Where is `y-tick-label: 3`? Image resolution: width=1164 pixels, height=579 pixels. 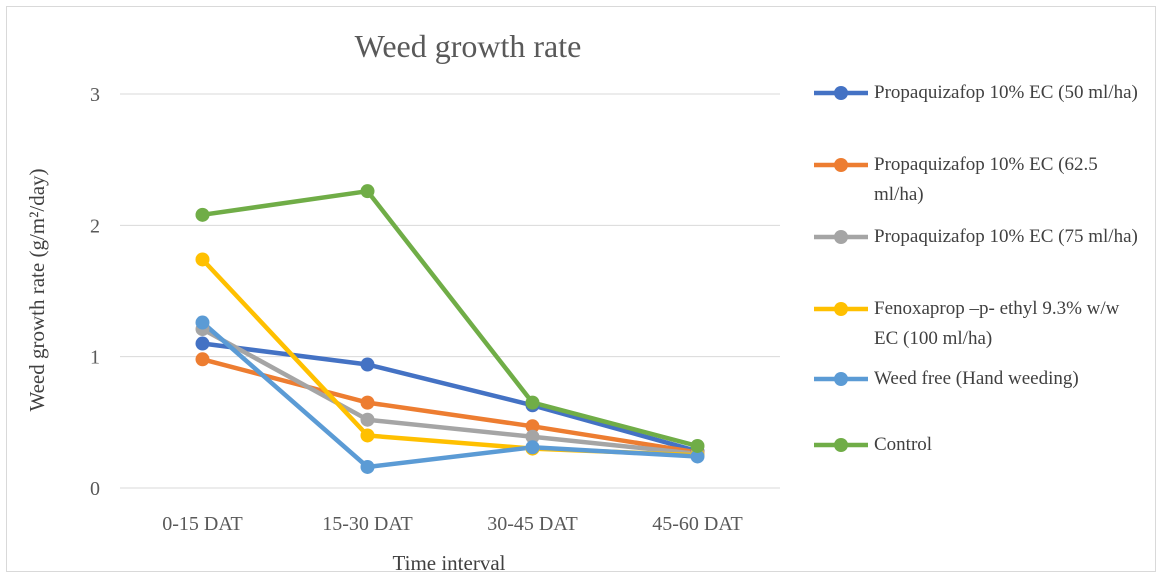
y-tick-label: 3 is located at coordinates (95, 95).